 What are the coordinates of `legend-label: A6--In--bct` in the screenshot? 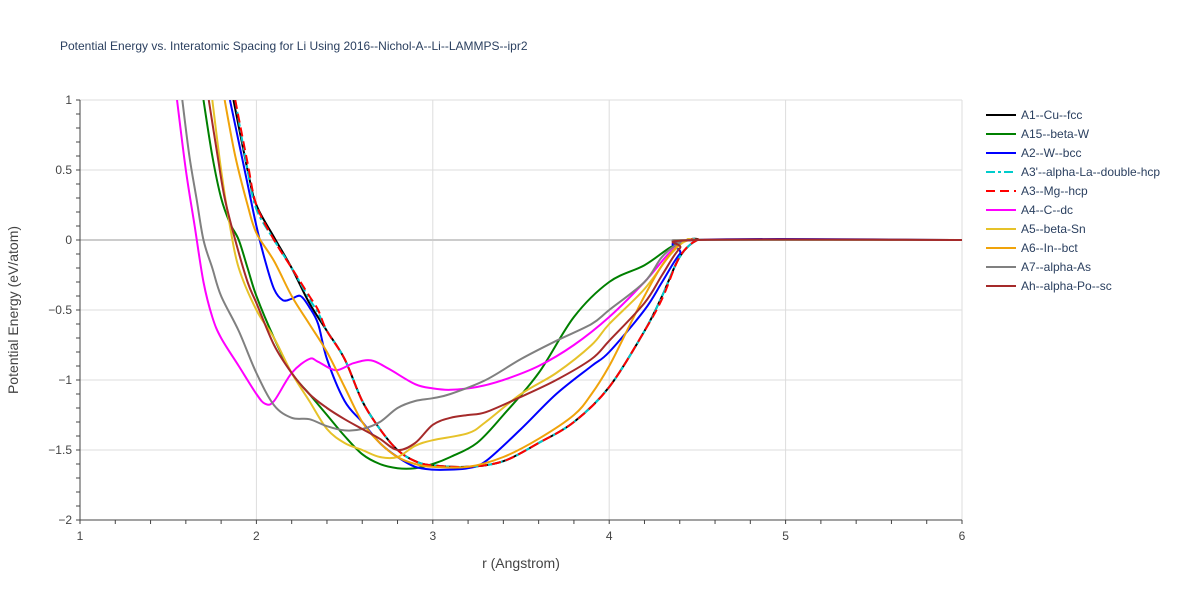 It's located at (1049, 248).